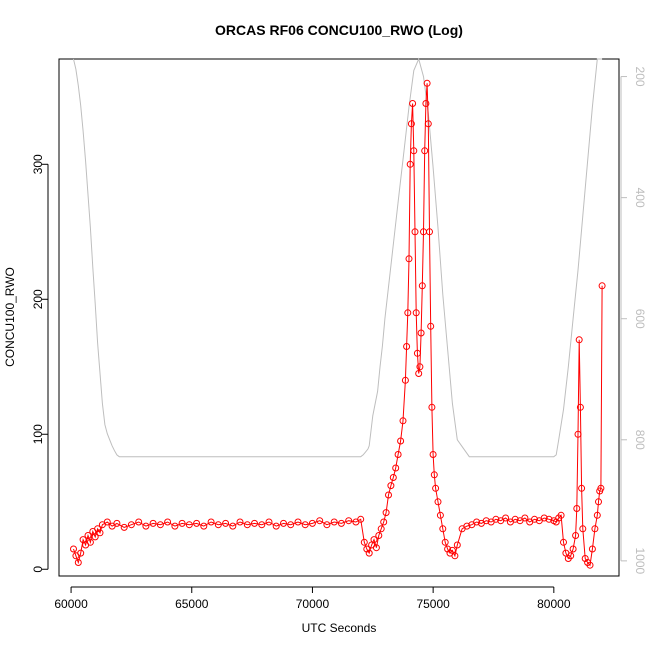 This screenshot has height=650, width=650. What do you see at coordinates (38, 164) in the screenshot?
I see `y-tick-label: 300` at bounding box center [38, 164].